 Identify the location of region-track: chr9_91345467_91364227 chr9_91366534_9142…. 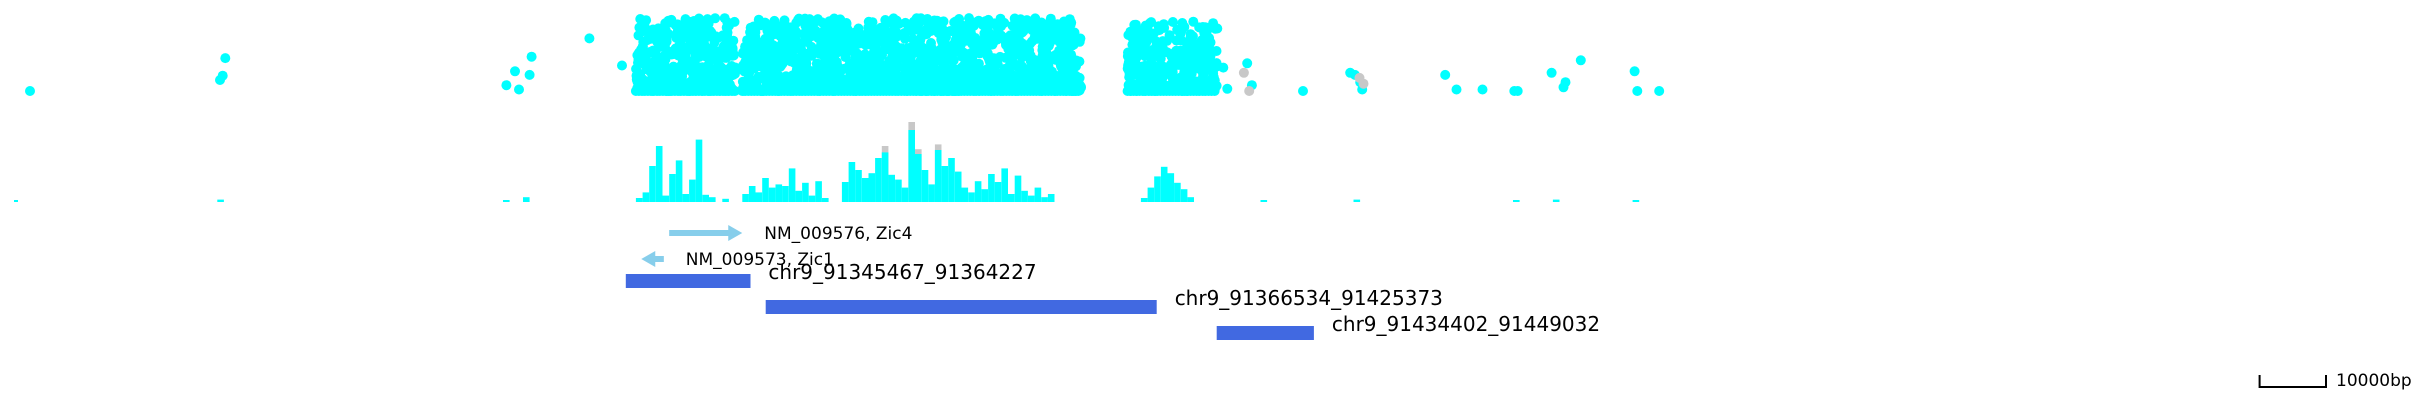
(1112, 300).